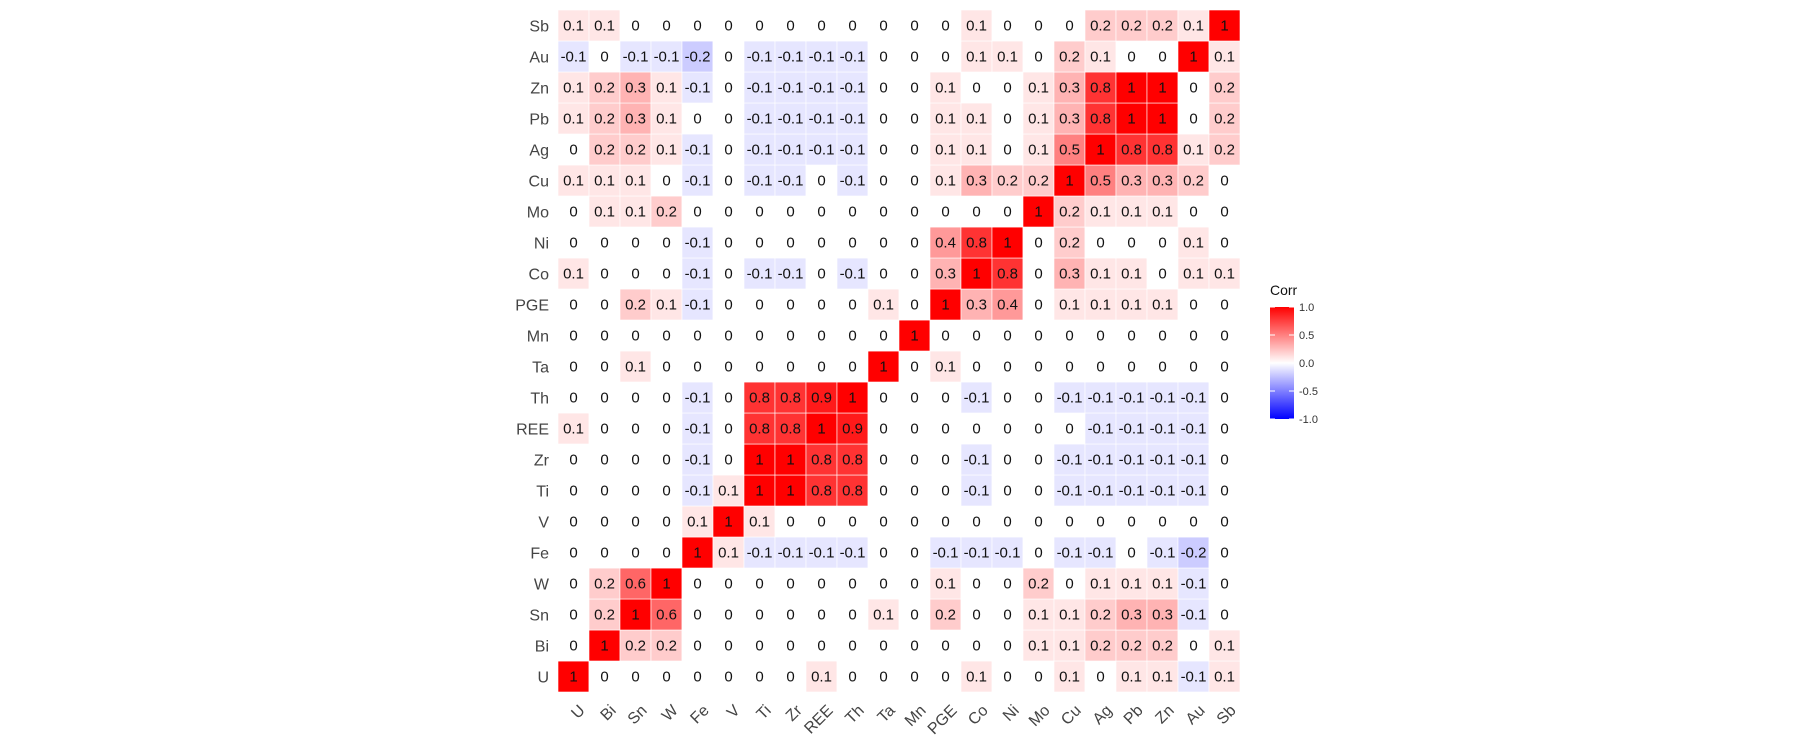  I want to click on cell-value-Th-V: 0, so click(728, 398).